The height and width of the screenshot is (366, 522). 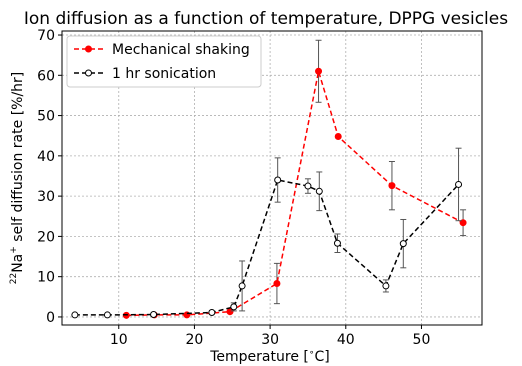 What do you see at coordinates (312, 353) in the screenshot?
I see `x-axis-label-degree: ∘` at bounding box center [312, 353].